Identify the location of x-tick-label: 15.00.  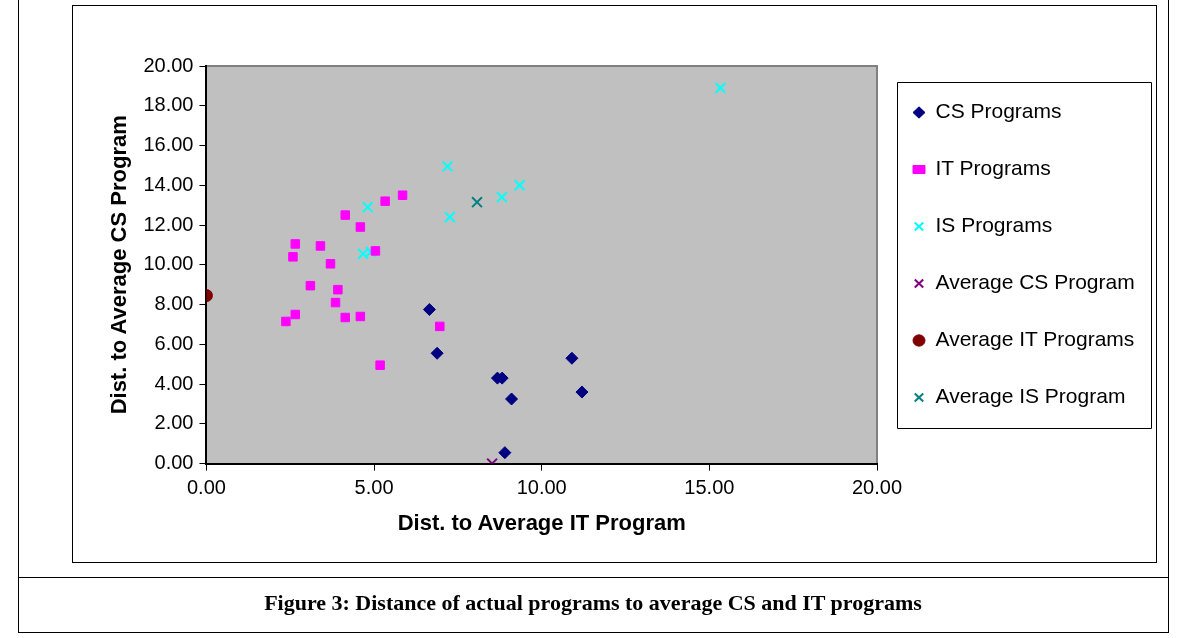
(709, 487).